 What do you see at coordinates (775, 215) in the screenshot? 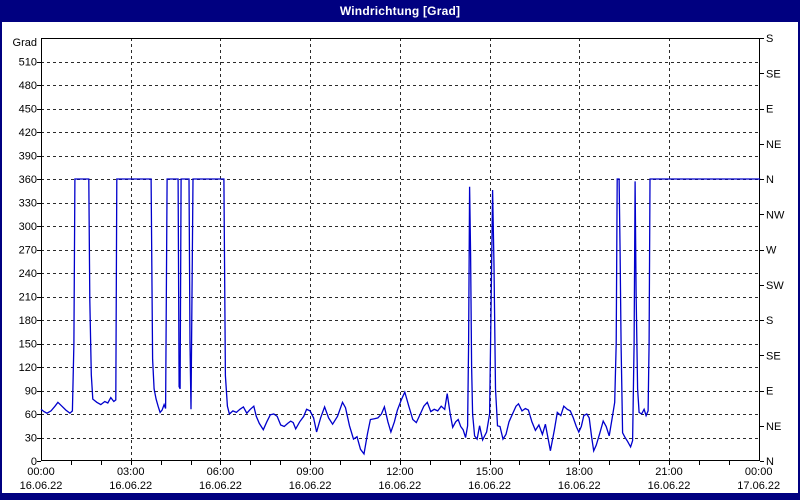
I see `y-right-label: NW` at bounding box center [775, 215].